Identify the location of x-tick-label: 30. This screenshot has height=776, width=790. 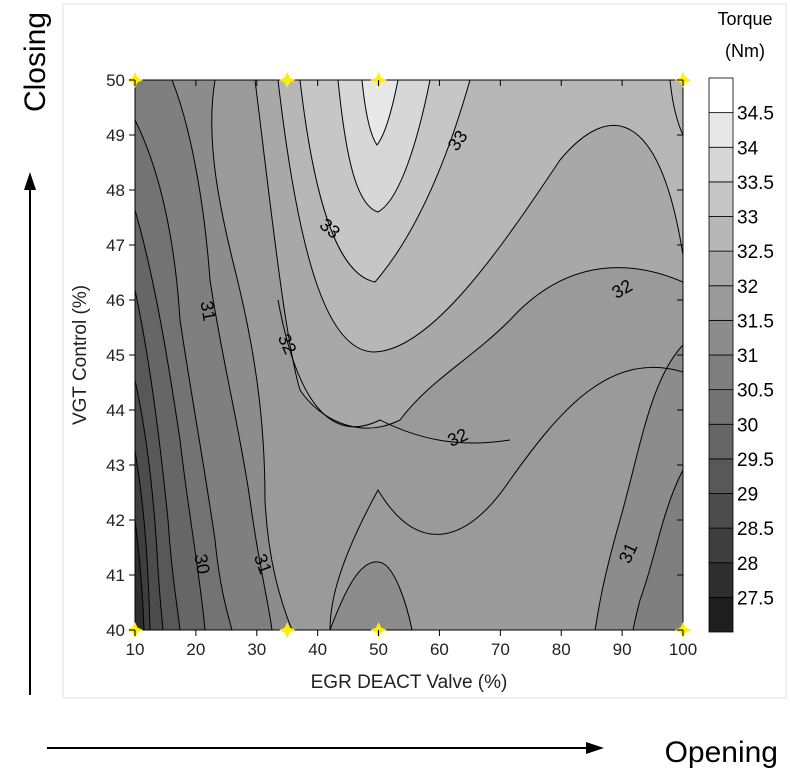
(256, 649).